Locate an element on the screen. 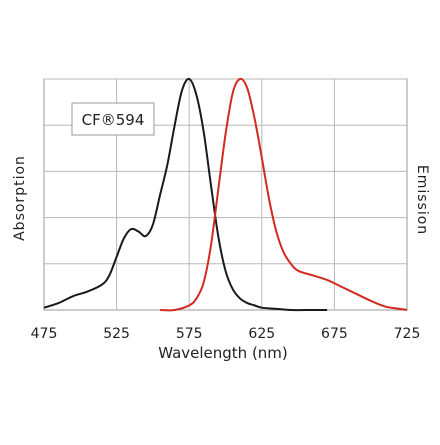  legend-frame is located at coordinates (113, 119).